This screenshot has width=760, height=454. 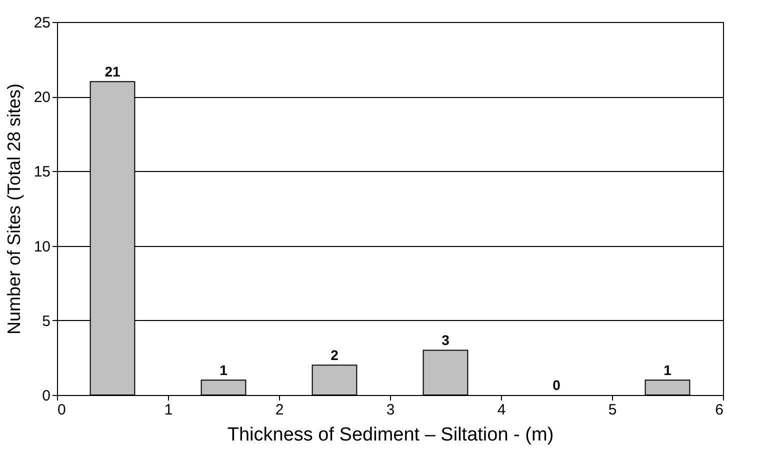 I want to click on x-tick-label: 1, so click(x=168, y=410).